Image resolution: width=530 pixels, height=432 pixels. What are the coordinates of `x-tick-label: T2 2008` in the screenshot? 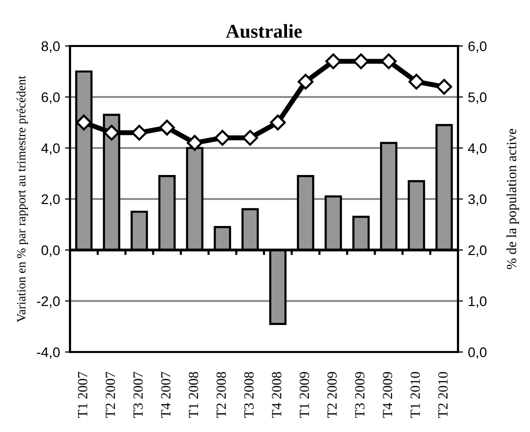 It's located at (221, 395).